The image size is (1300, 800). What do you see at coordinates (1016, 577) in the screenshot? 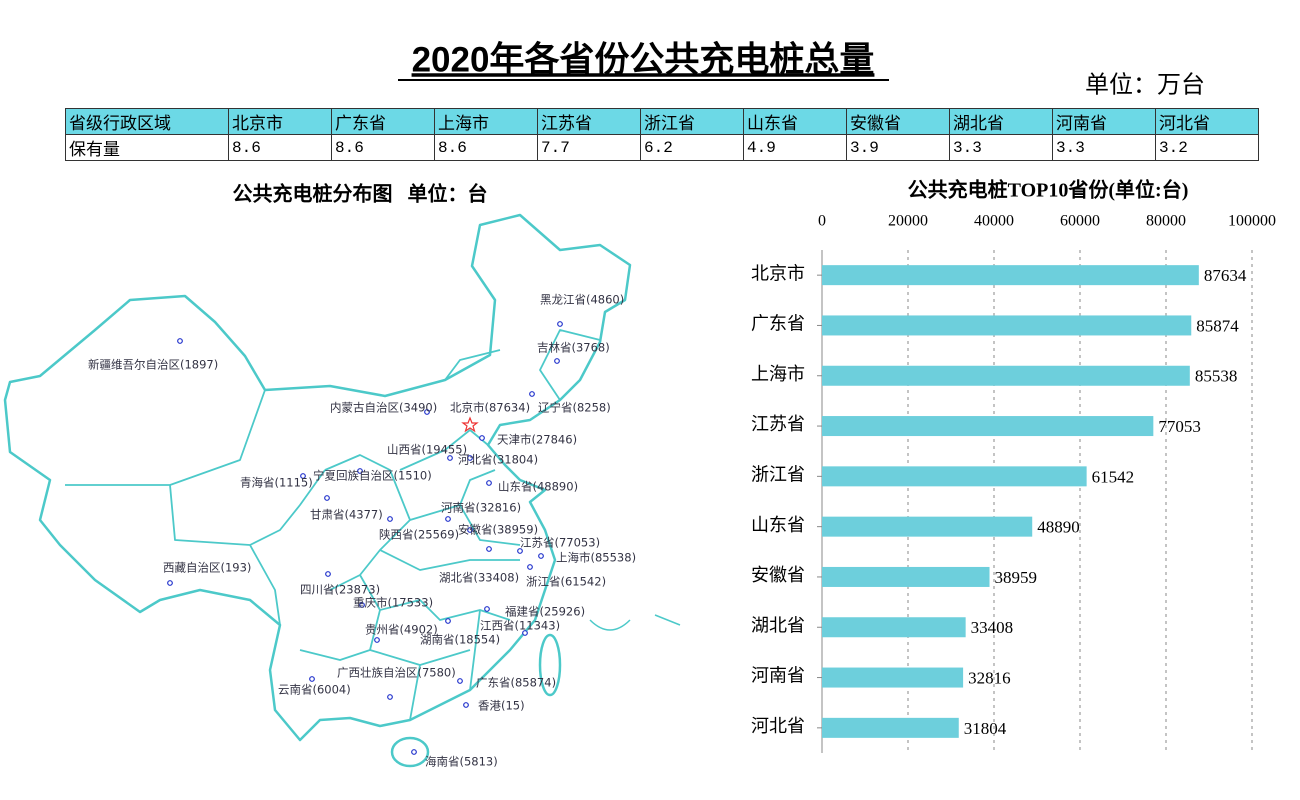
I see `value-label: 38959` at bounding box center [1016, 577].